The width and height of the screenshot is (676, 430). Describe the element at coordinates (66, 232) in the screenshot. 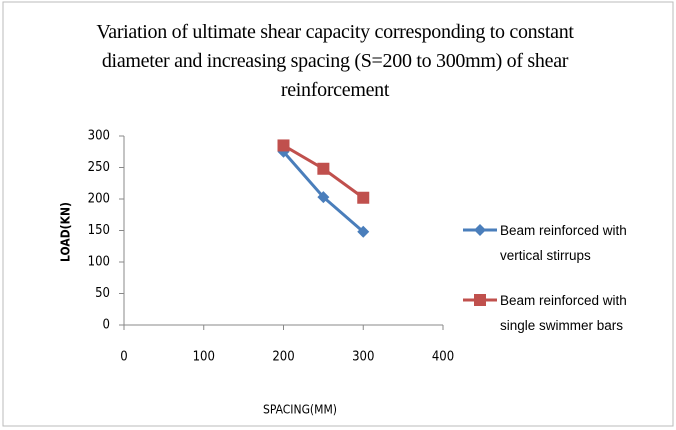

I see `y-axis-label: LOAD(KN)` at that location.